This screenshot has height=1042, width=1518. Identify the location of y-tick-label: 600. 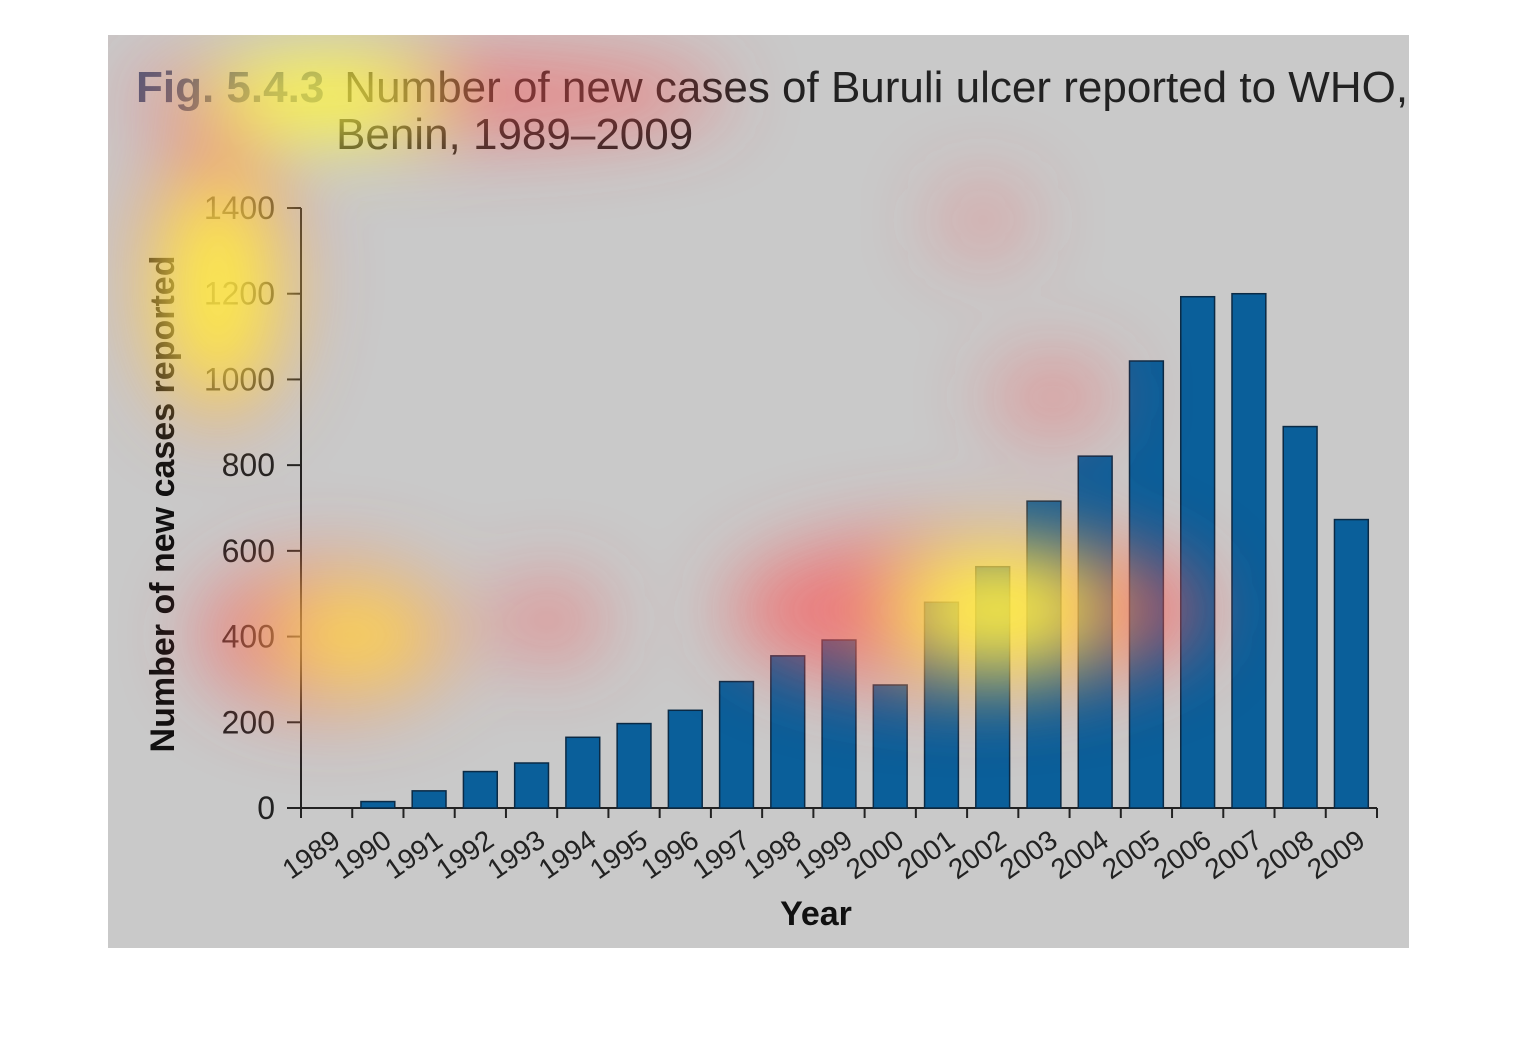
(248, 551).